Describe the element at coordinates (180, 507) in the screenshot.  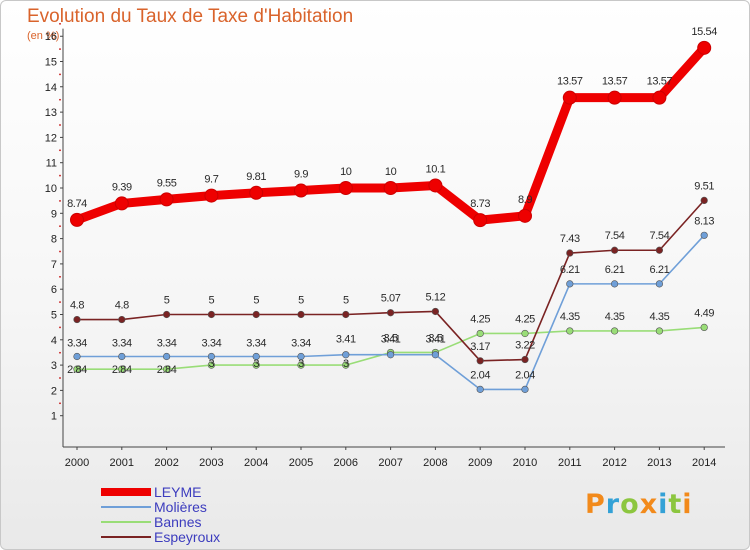
I see `legend-label-molieres: Molières` at that location.